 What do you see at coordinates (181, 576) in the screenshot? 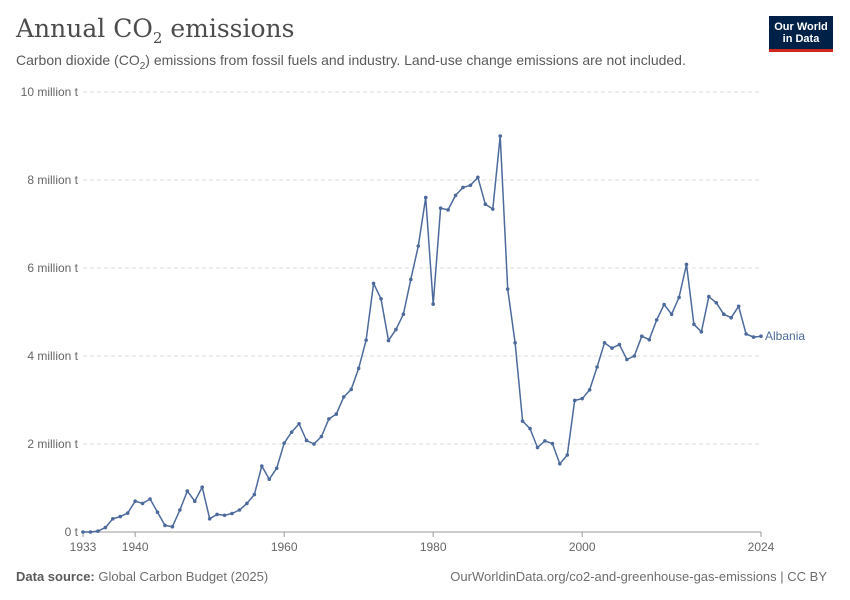
I see `data-source-value: Global Carbon Budget (2025)` at bounding box center [181, 576].